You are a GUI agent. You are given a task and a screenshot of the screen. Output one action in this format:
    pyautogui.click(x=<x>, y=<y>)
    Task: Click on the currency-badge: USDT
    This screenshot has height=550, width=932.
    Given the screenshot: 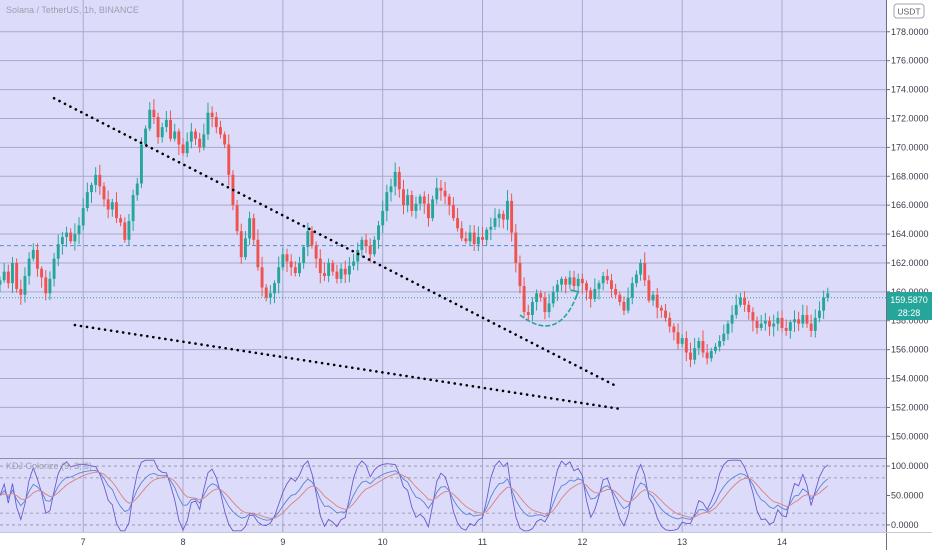 What is the action you would take?
    pyautogui.click(x=909, y=11)
    